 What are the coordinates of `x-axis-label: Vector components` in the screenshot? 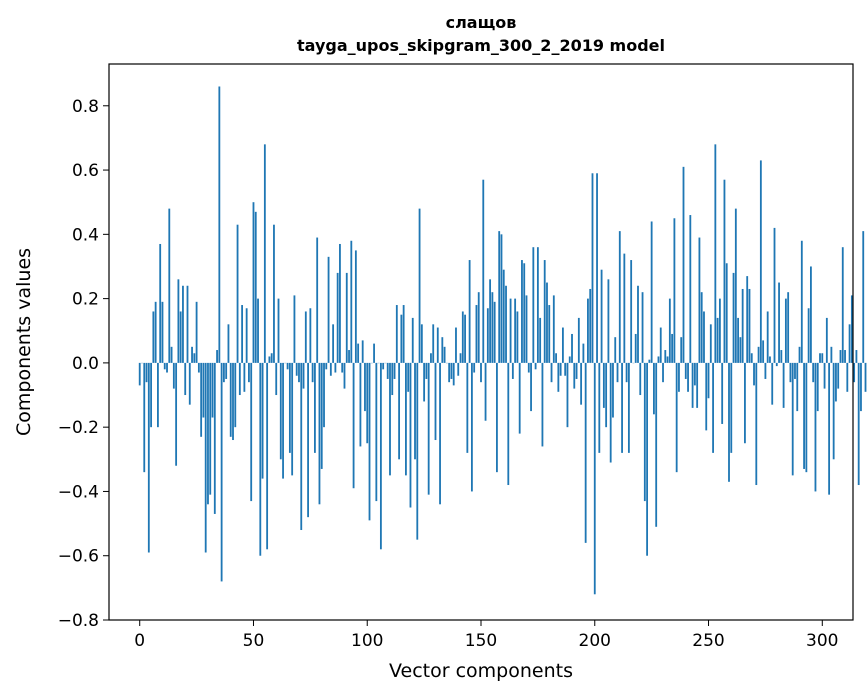 It's located at (481, 671).